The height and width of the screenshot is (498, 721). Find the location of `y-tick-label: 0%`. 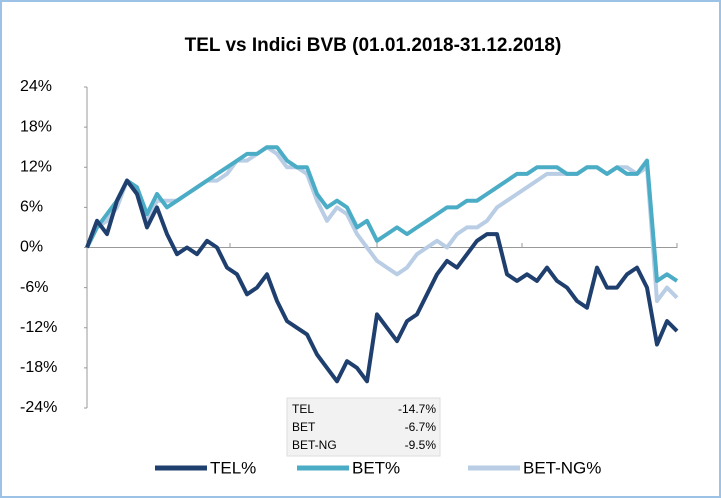

y-tick-label: 0% is located at coordinates (31, 247).